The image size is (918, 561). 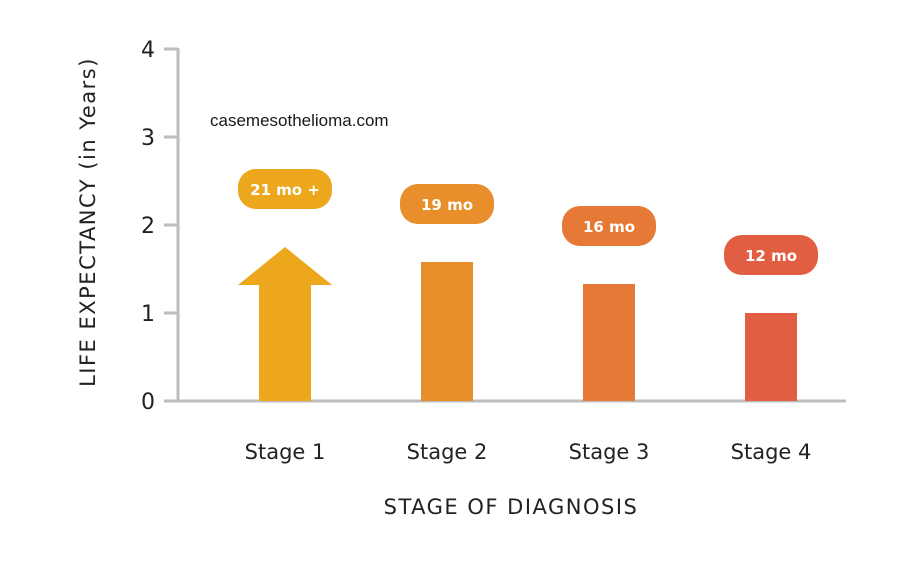 What do you see at coordinates (148, 226) in the screenshot?
I see `y-tick-label: 2` at bounding box center [148, 226].